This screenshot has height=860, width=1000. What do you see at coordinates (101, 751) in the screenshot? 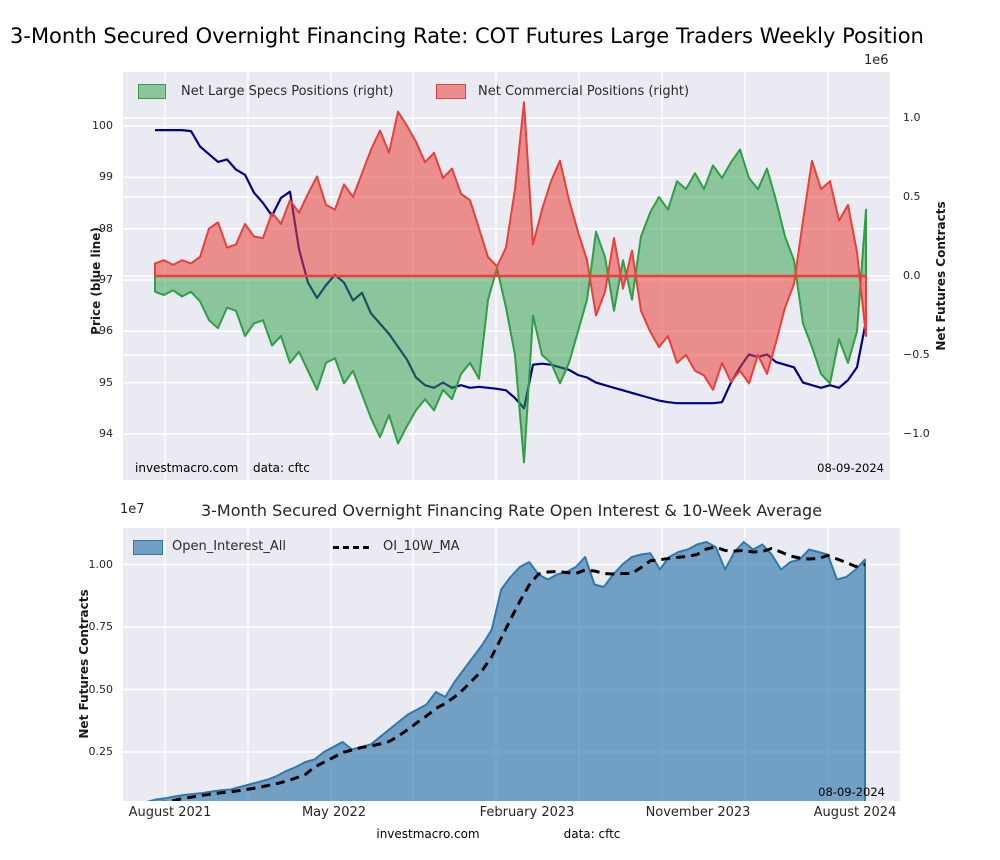
I see `y-tick-oi: 0.25` at bounding box center [101, 751].